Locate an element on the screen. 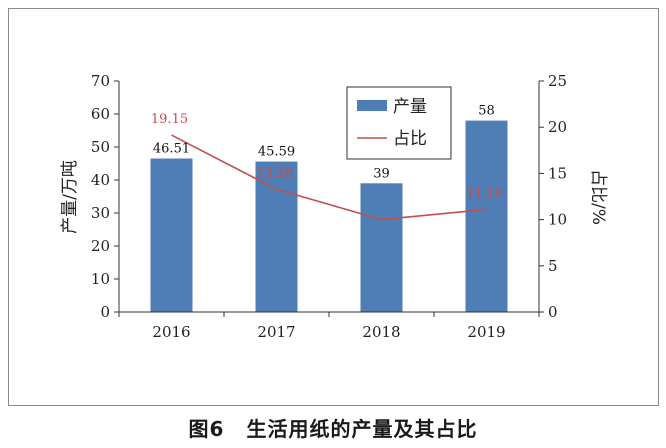  left-tick-label: 70 is located at coordinates (100, 81).